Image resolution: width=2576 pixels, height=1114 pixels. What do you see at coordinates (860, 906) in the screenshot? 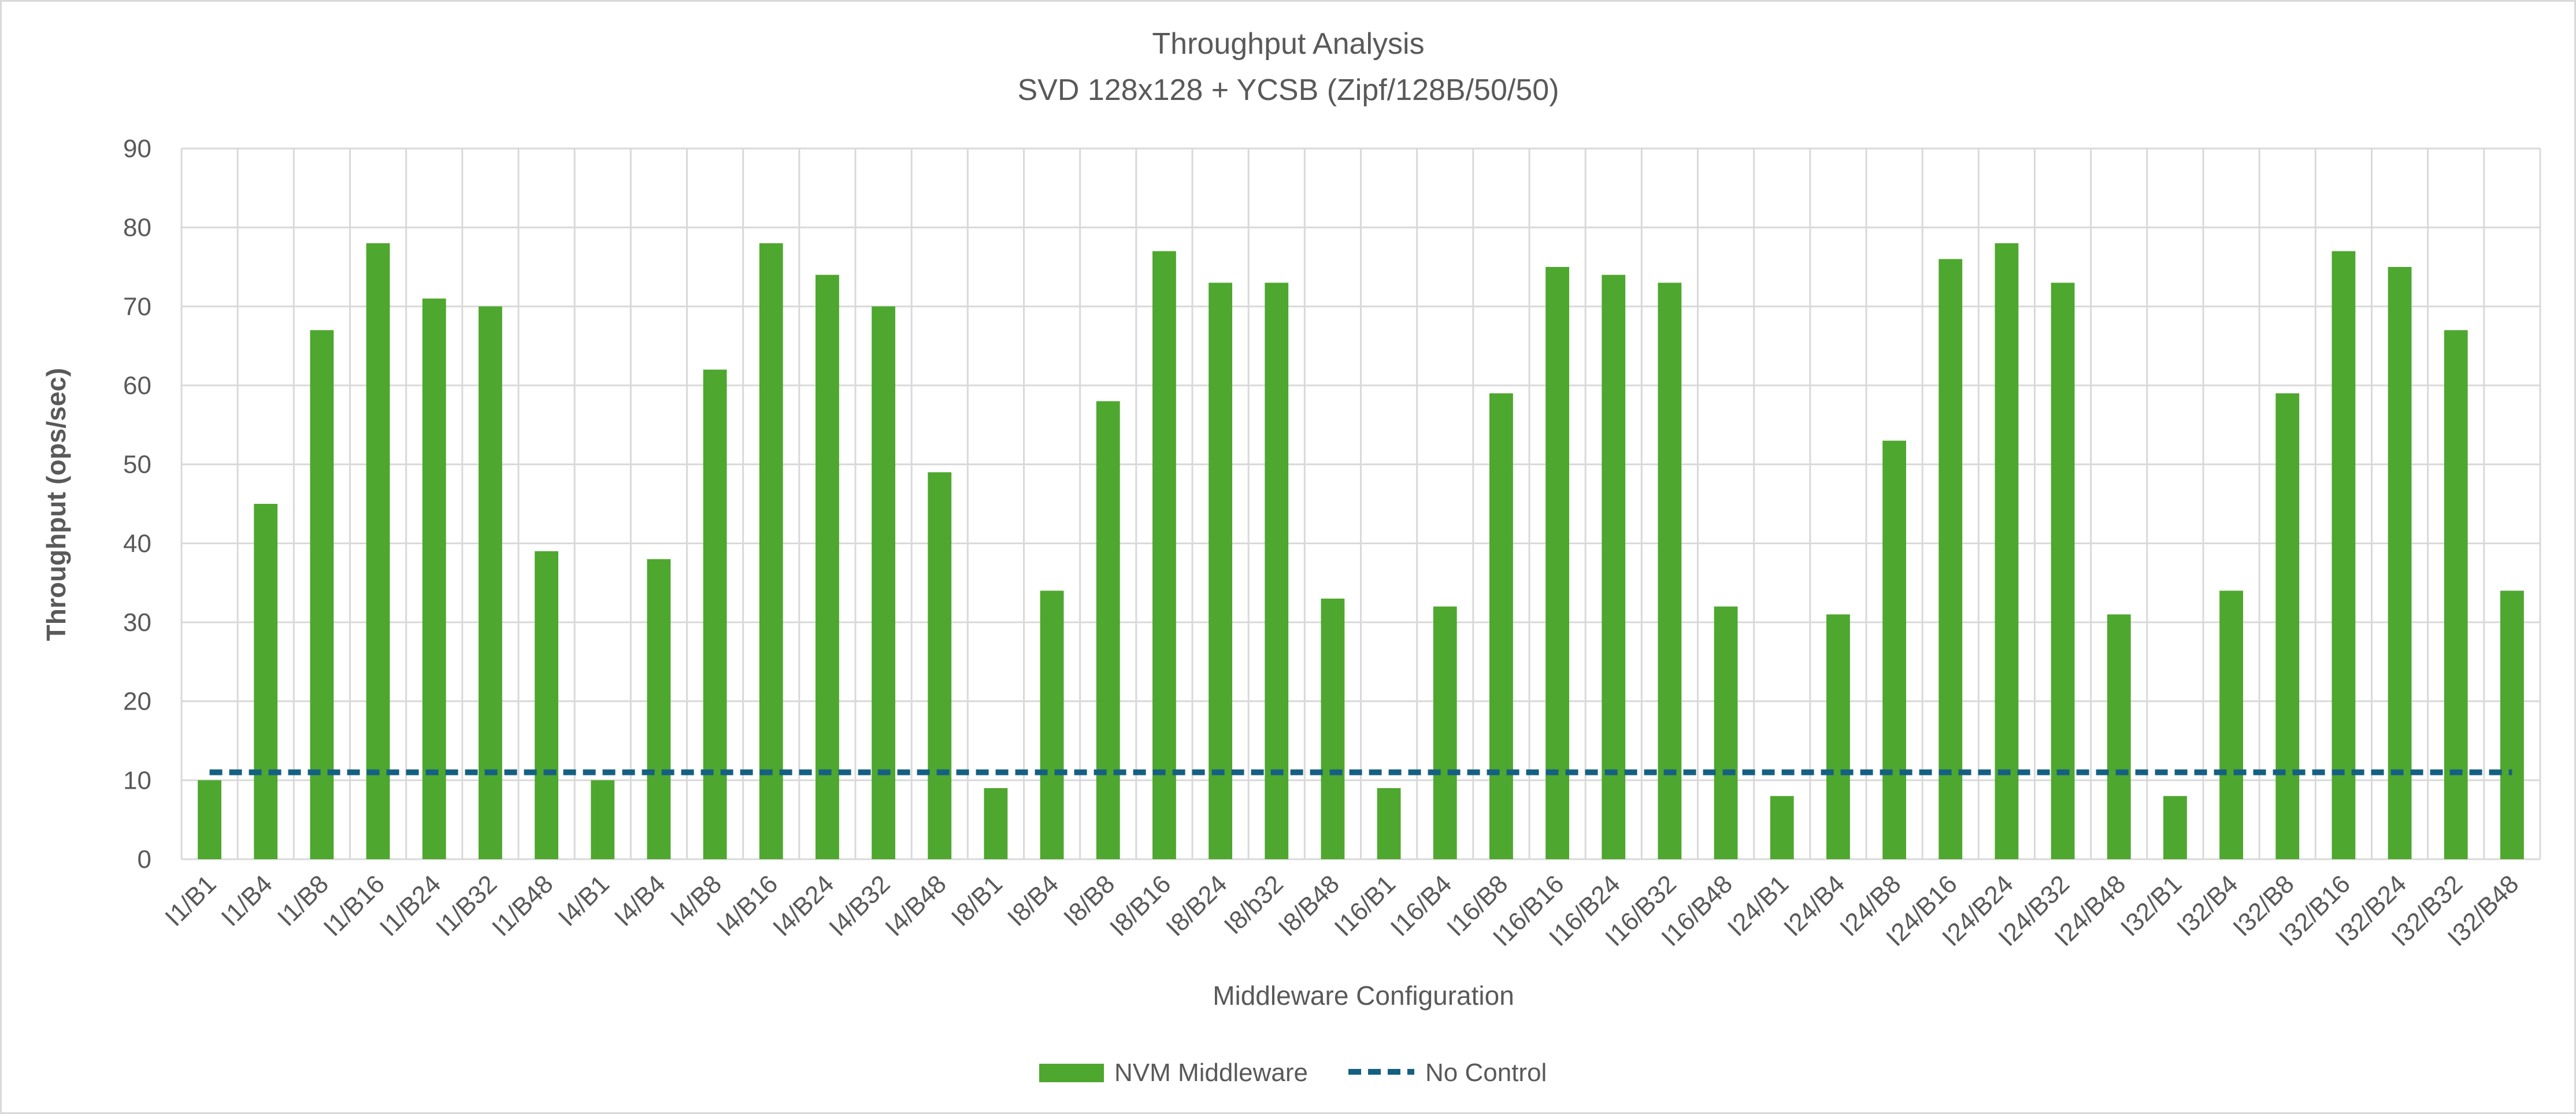
I see `x-tick-label: I4/B32` at bounding box center [860, 906].